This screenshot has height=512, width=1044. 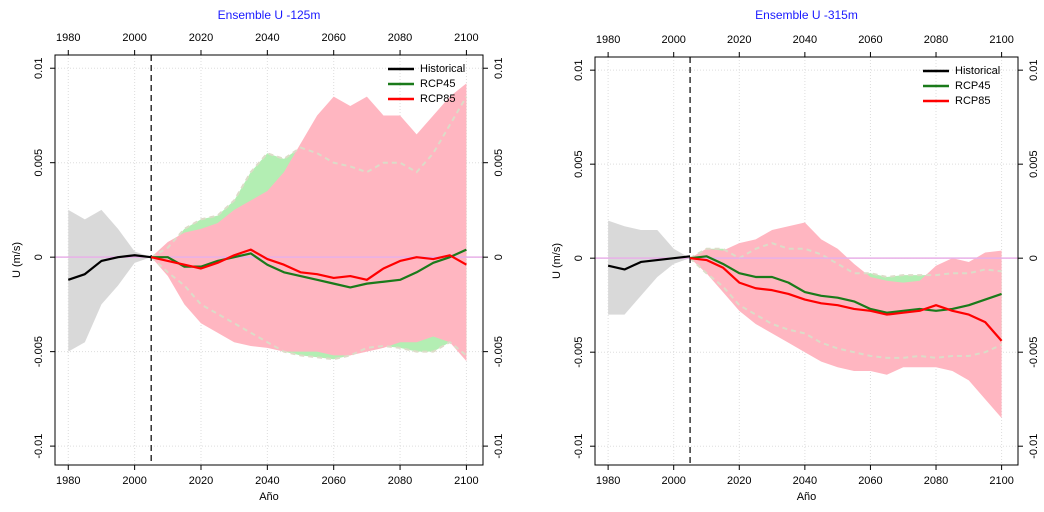 What do you see at coordinates (269, 15) in the screenshot?
I see `chart-title: Ensemble U -125m` at bounding box center [269, 15].